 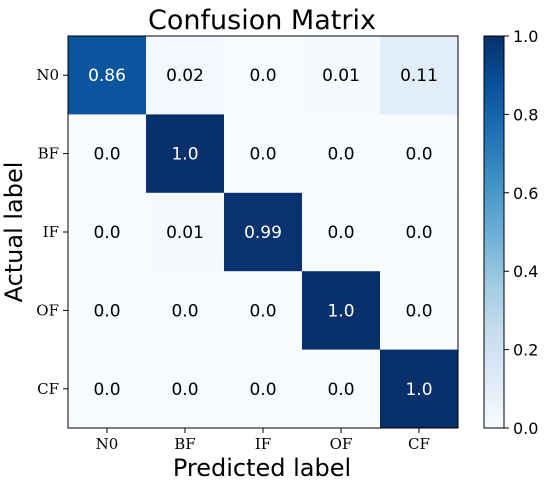 I want to click on colorbar-tick-label: 1.0, so click(x=525, y=36).